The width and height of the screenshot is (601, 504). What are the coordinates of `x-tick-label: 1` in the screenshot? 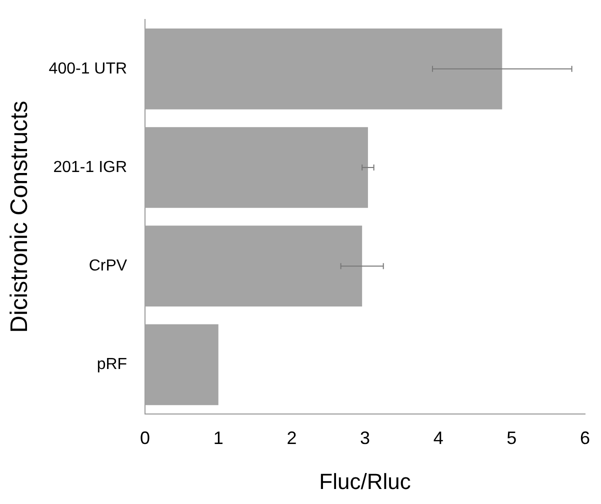 It's located at (218, 438).